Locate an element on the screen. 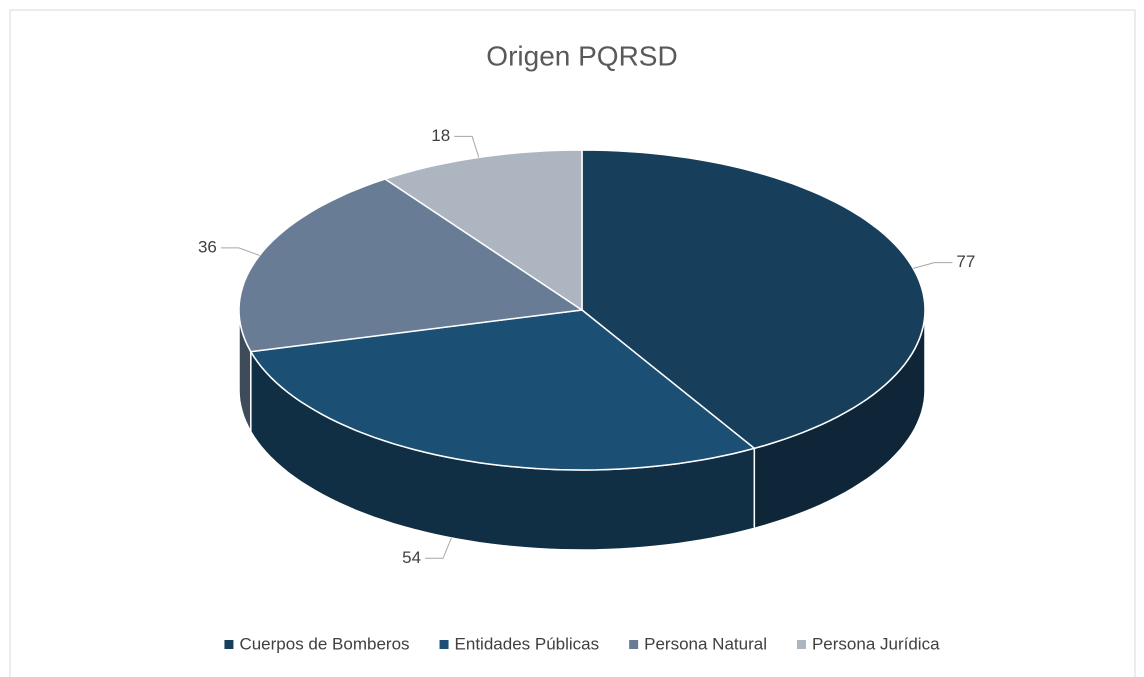  data-label: 77 is located at coordinates (965, 261).